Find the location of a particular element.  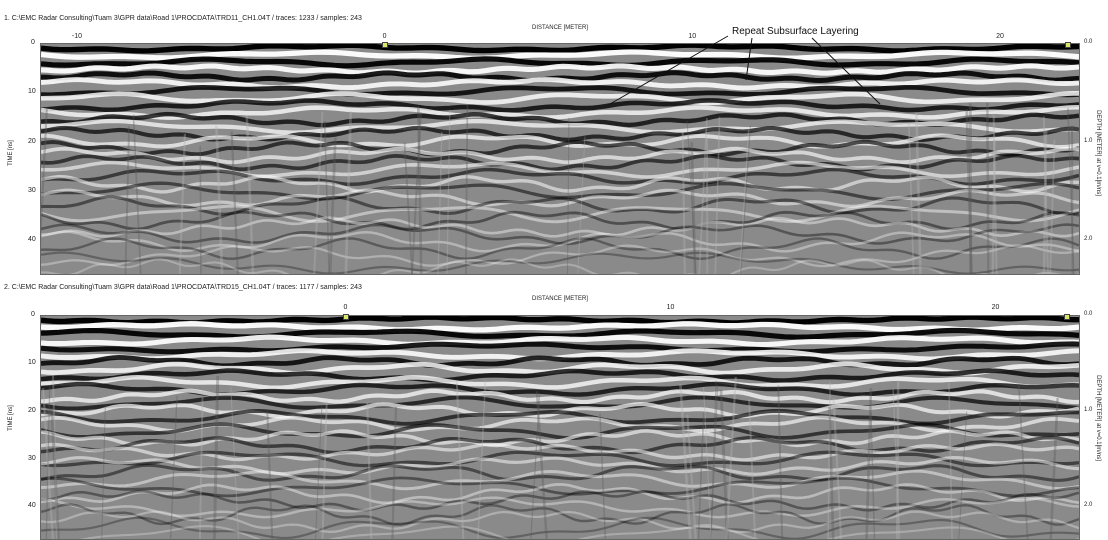

y-tick-label: 20 is located at coordinates (32, 141).